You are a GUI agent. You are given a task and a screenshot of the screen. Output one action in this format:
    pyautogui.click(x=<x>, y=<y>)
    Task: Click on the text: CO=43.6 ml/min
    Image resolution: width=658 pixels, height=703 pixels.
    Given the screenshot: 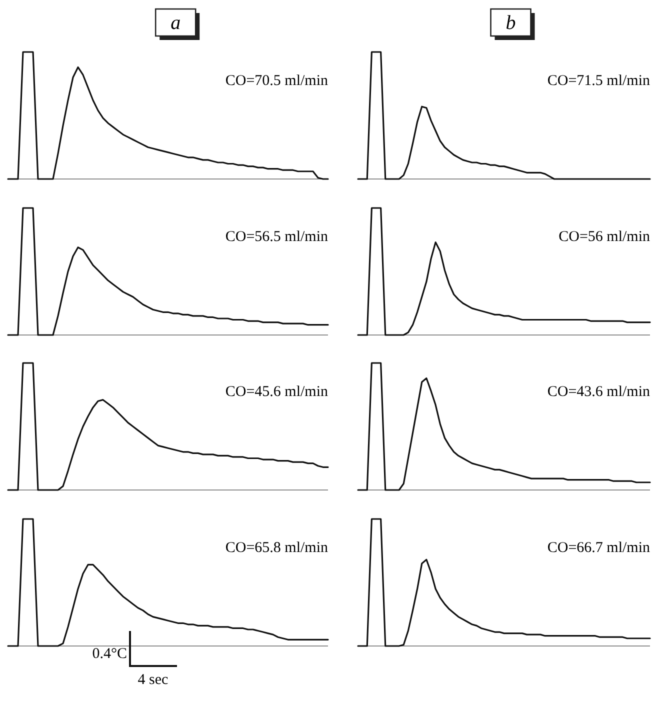 What is the action you would take?
    pyautogui.click(x=598, y=392)
    